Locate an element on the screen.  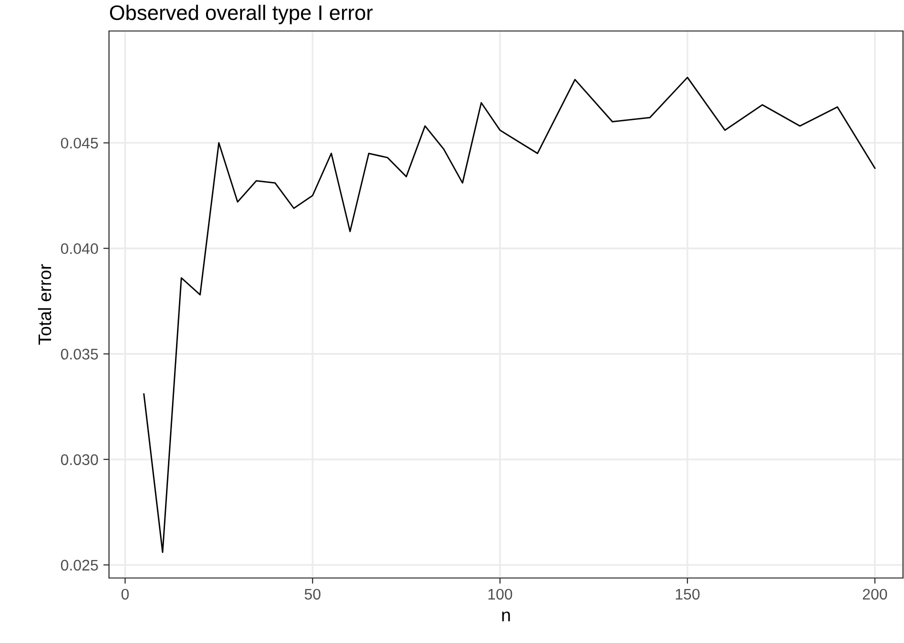
y-tick-label: 0.025 is located at coordinates (79, 565).